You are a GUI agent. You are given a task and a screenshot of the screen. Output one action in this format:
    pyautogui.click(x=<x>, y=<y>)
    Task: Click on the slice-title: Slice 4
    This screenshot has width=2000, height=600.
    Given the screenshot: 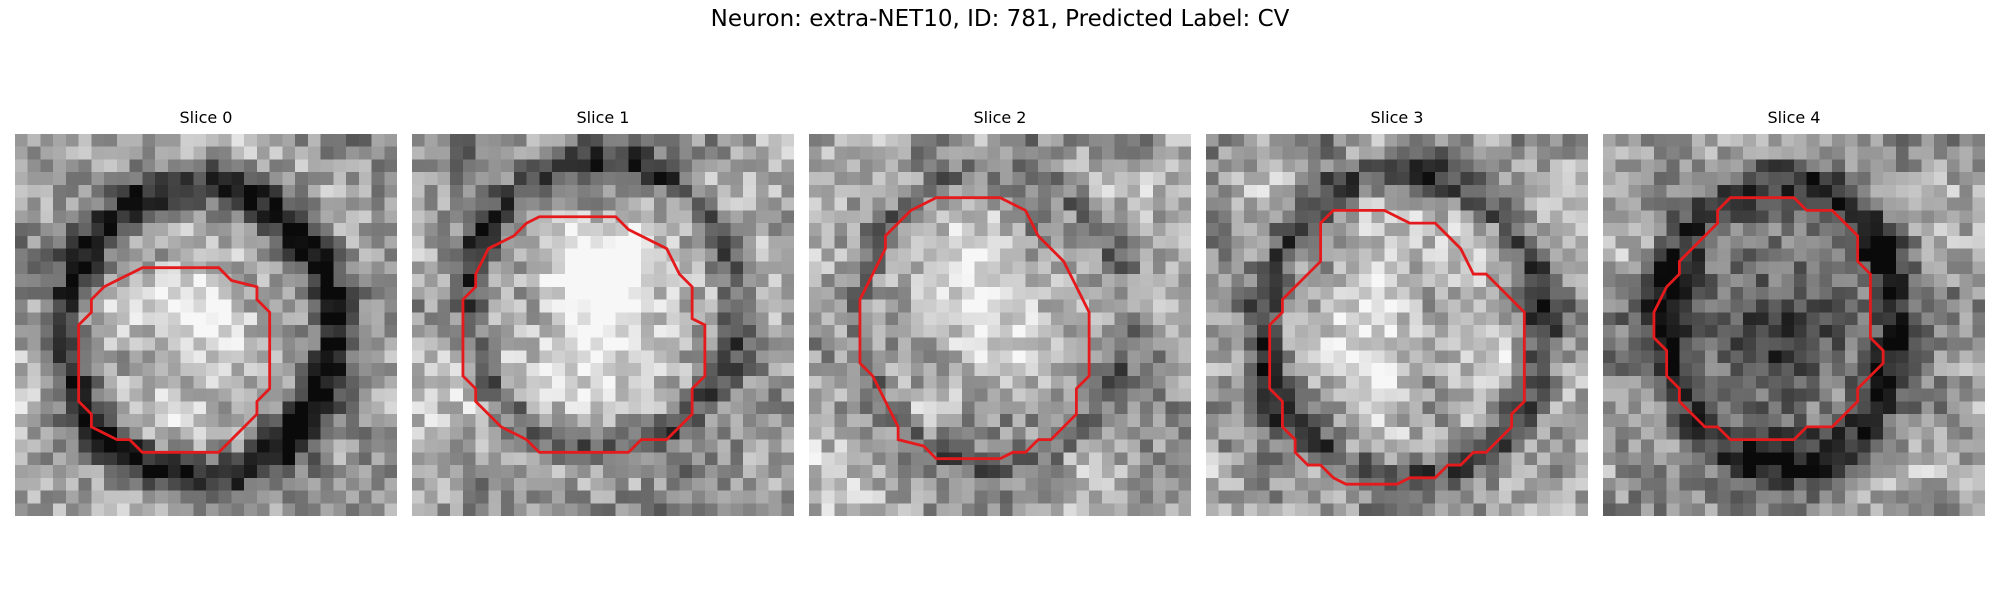 What is the action you would take?
    pyautogui.click(x=1794, y=117)
    